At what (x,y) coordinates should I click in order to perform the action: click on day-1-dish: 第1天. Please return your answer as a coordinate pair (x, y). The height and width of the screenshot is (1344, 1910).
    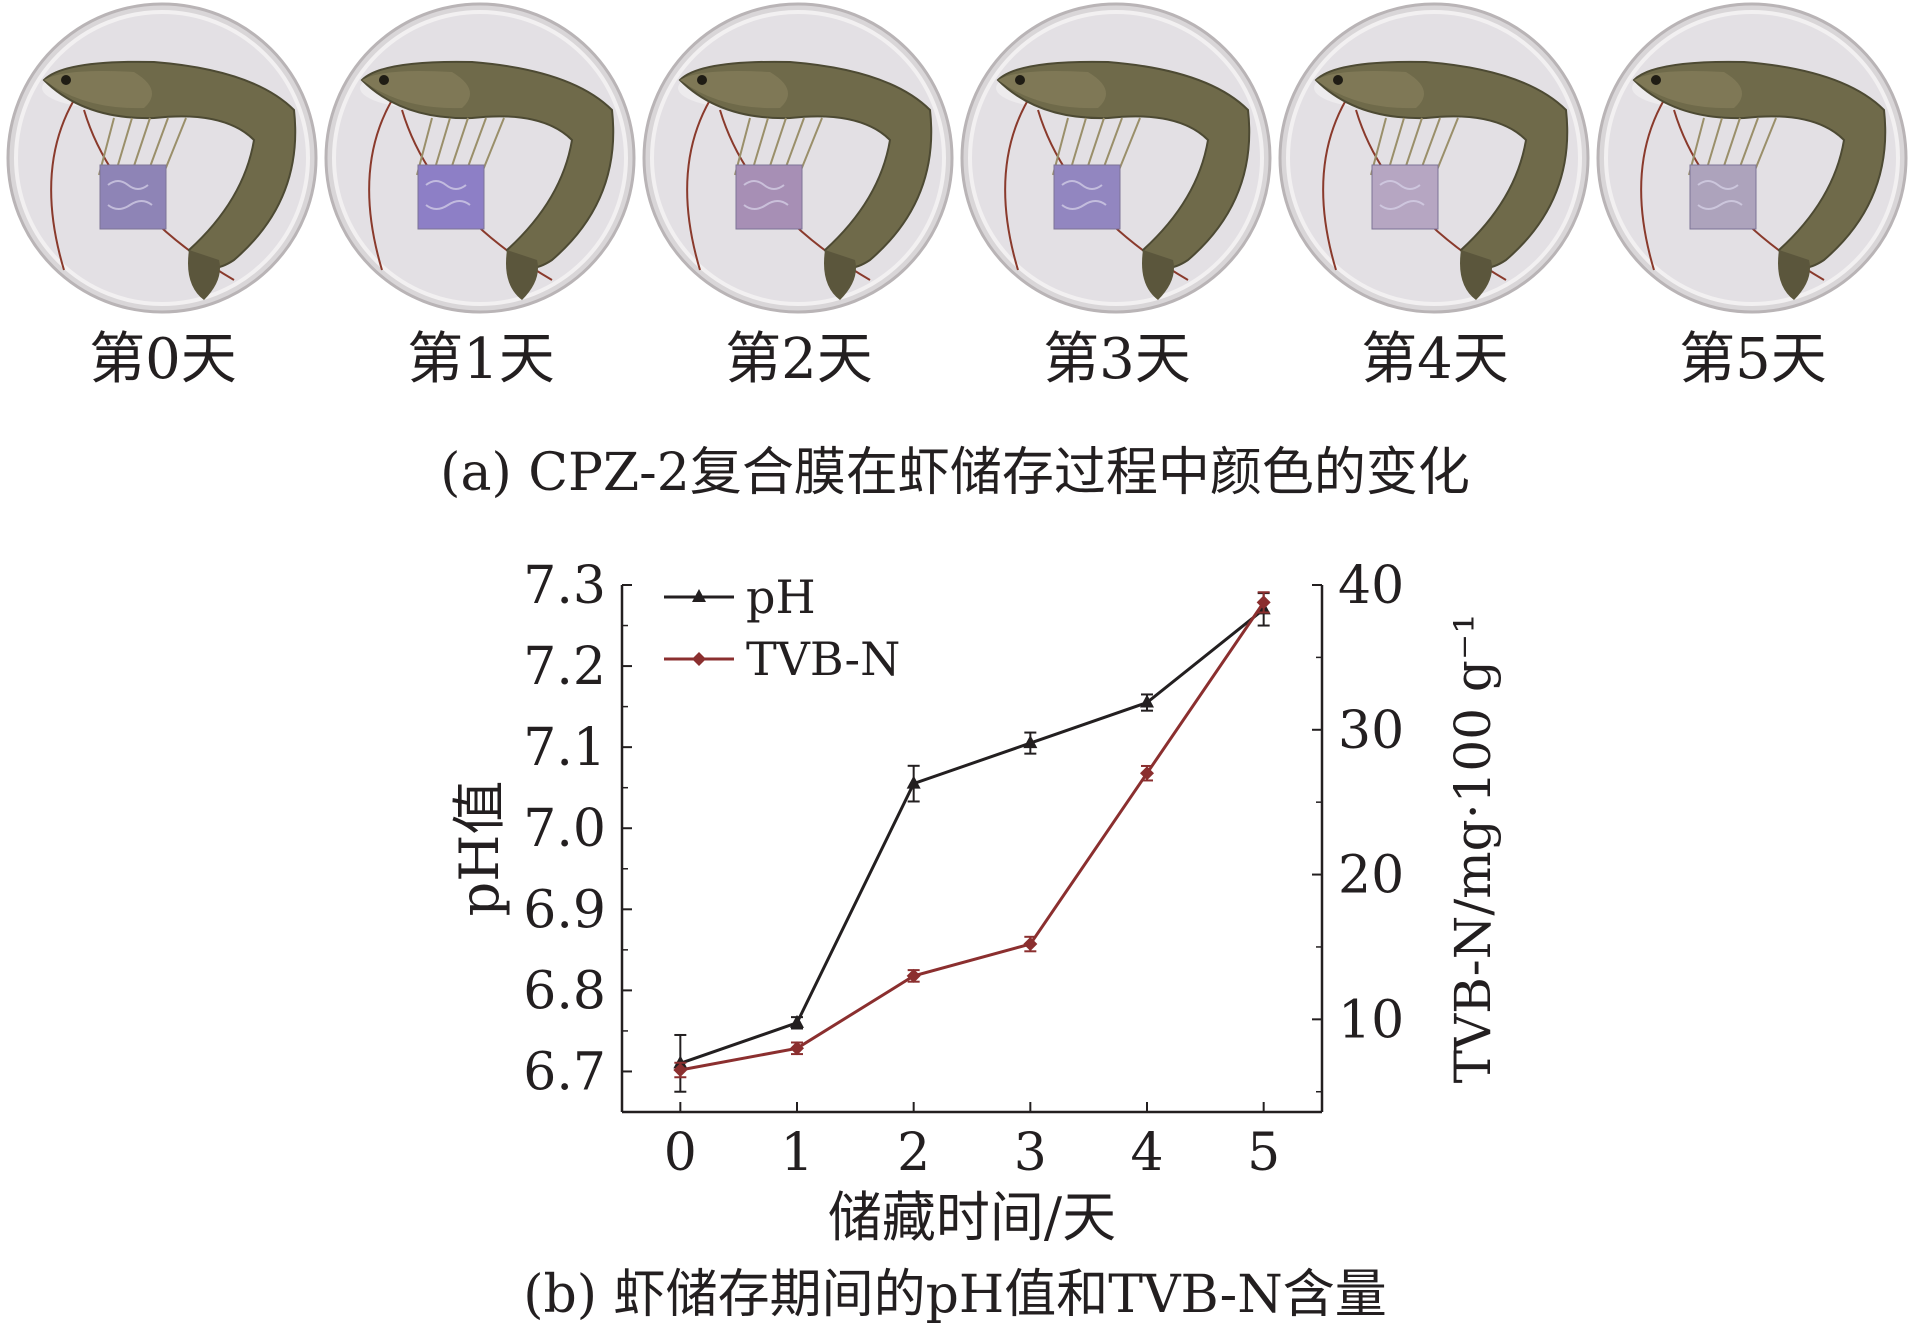
    Looking at the image, I should click on (481, 210).